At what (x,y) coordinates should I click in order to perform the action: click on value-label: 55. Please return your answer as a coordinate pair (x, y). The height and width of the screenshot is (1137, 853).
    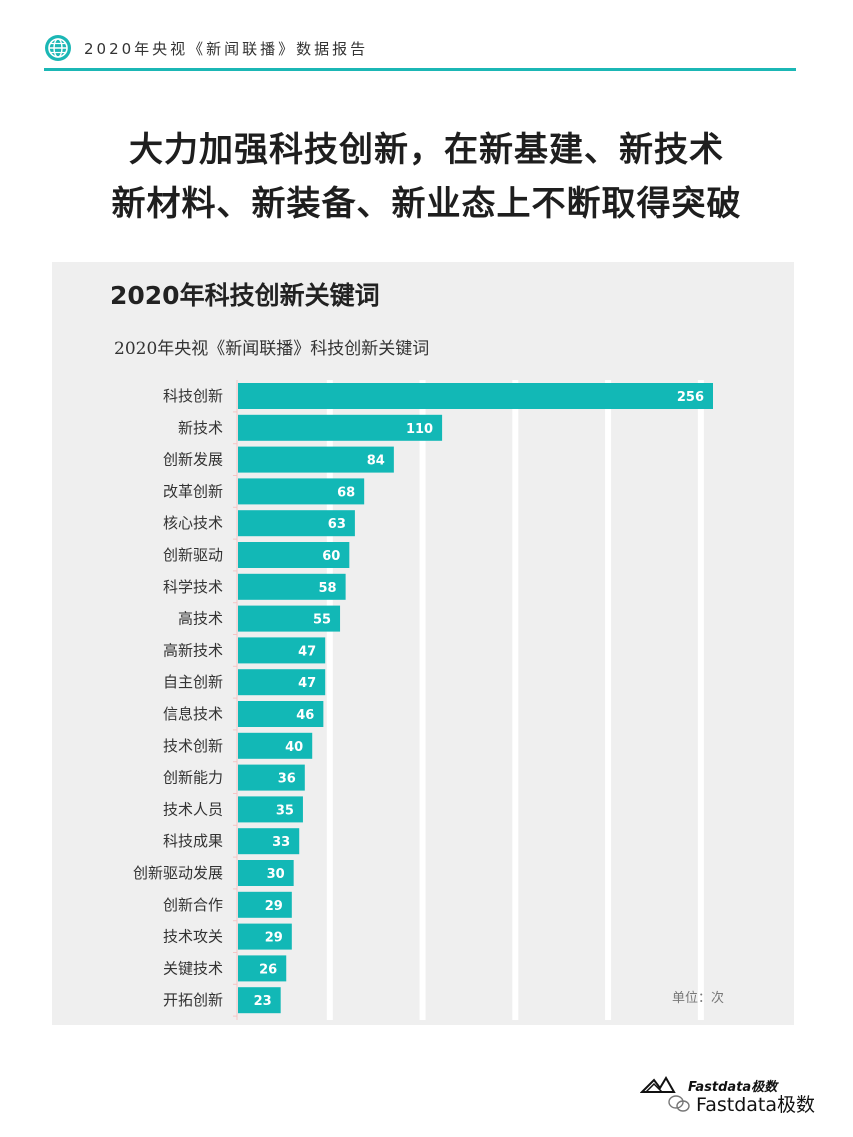
    Looking at the image, I should click on (322, 620).